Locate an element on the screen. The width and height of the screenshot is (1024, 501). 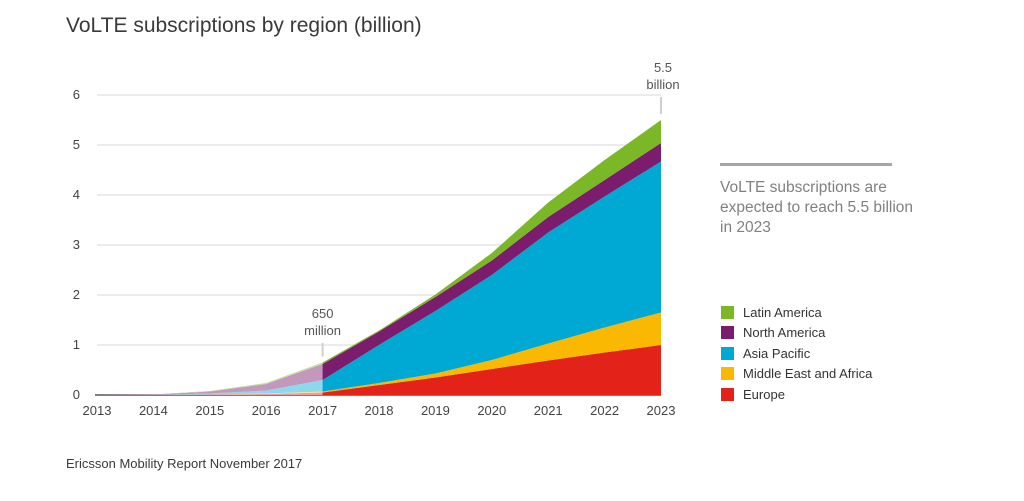
x-tick-label: 2020 is located at coordinates (491, 410).